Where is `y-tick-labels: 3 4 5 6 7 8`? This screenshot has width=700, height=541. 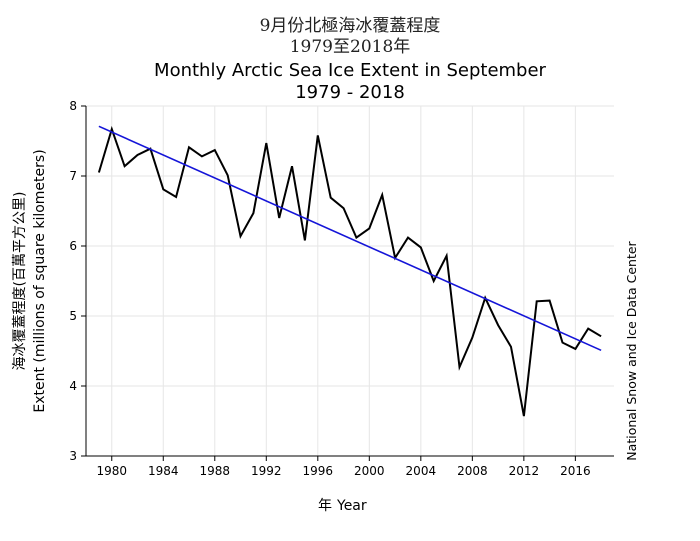
y-tick-labels: 3 4 5 6 7 8 is located at coordinates (77, 281).